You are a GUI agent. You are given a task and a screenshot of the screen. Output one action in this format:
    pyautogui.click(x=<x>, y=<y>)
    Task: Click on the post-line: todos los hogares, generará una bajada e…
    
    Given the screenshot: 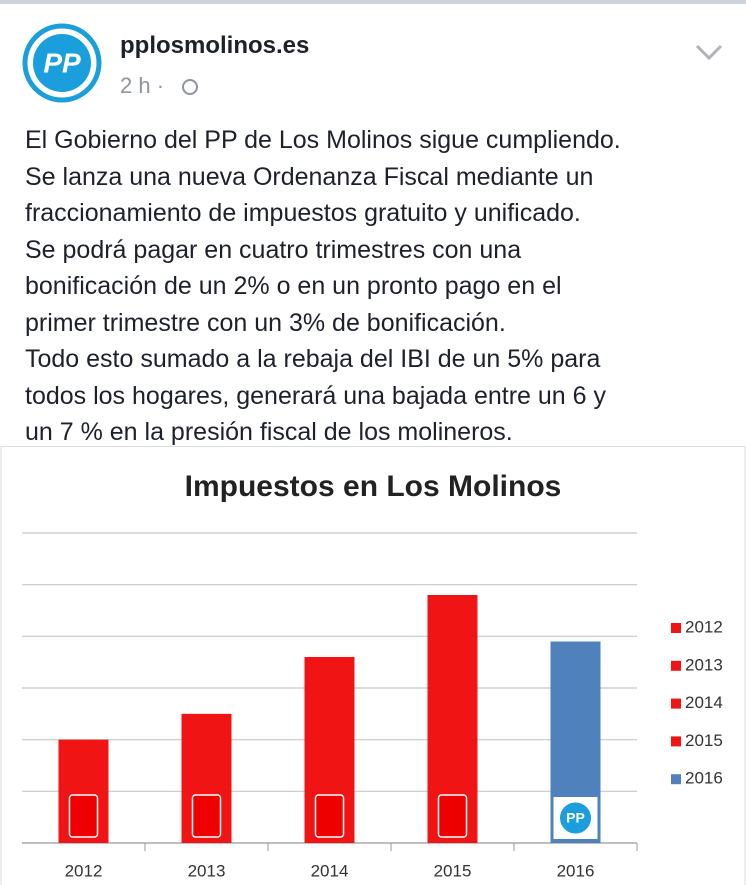 What is the action you would take?
    pyautogui.click(x=315, y=395)
    